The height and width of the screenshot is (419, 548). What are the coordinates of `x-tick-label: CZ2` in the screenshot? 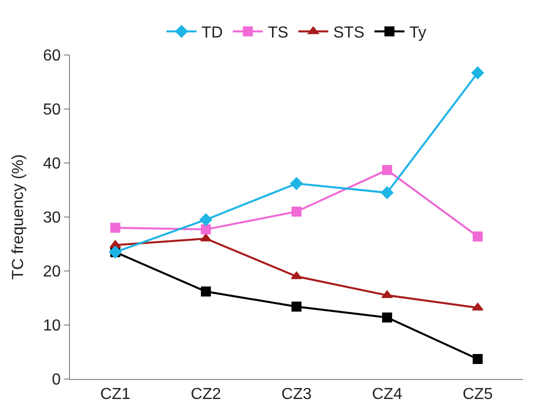 It's located at (206, 395).